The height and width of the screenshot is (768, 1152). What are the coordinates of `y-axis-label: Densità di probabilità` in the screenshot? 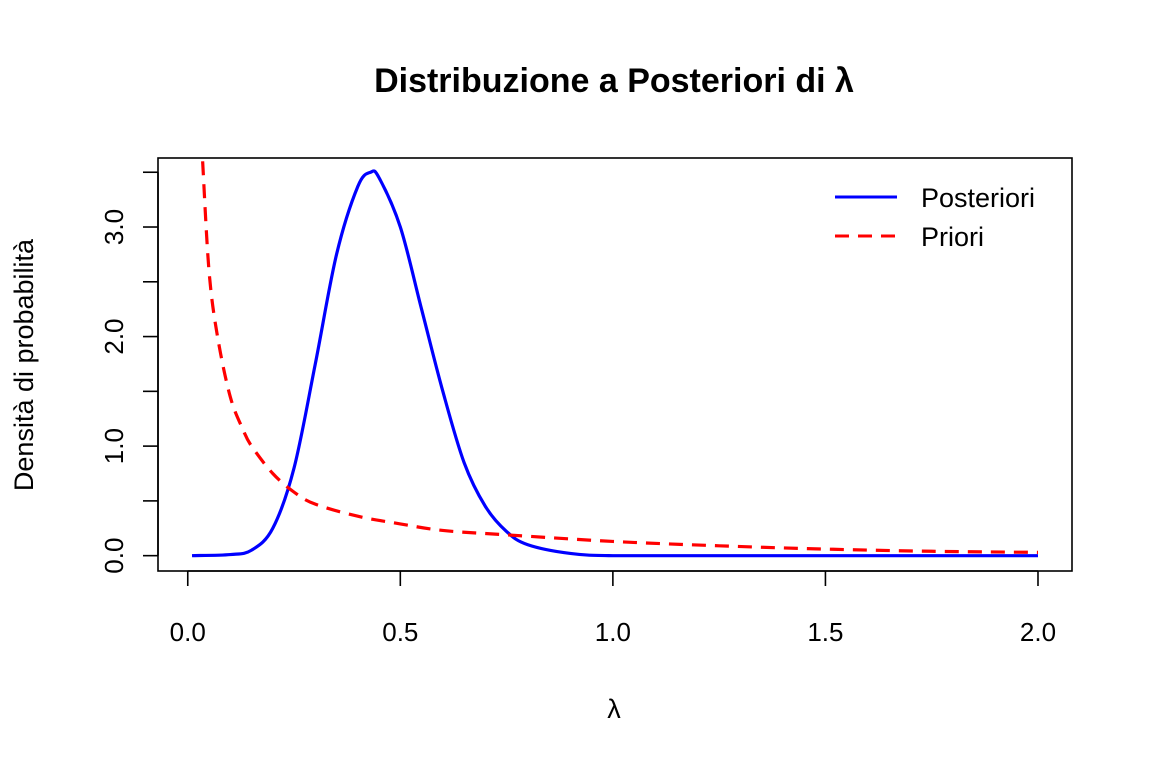 It's located at (24, 364).